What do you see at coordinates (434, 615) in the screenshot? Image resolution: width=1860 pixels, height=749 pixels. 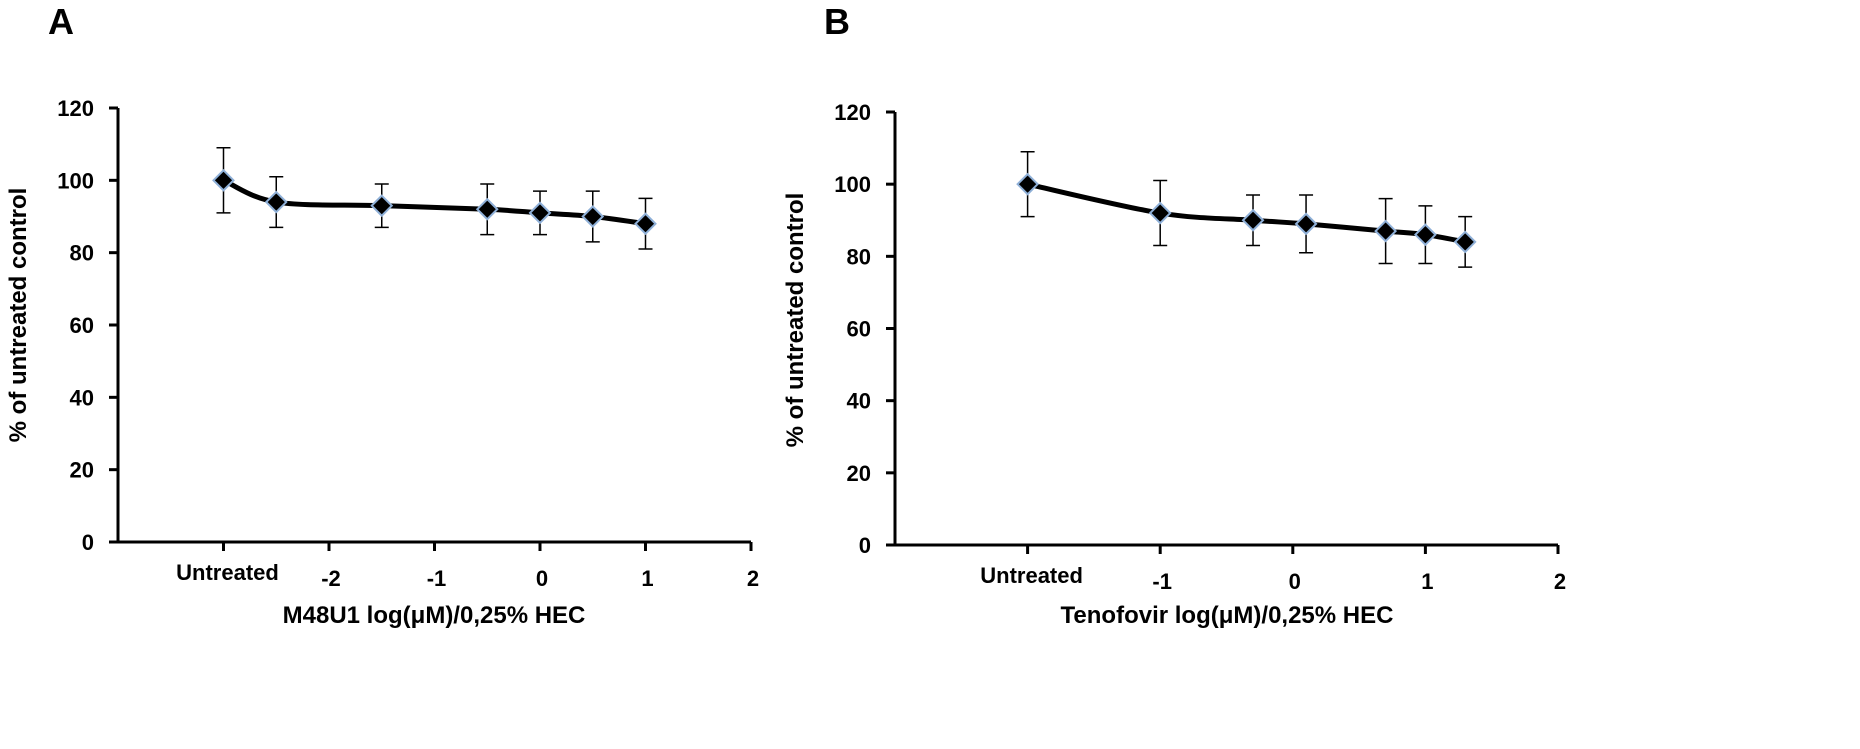 I see `panel-a-x-axis-title: M48U1 log(μM)/0,25% HEC` at bounding box center [434, 615].